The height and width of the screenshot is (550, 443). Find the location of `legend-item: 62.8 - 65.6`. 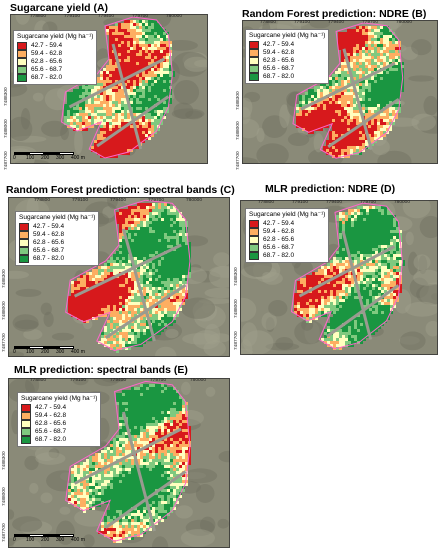

legend-item: 62.8 - 65.6 is located at coordinates (55, 62).